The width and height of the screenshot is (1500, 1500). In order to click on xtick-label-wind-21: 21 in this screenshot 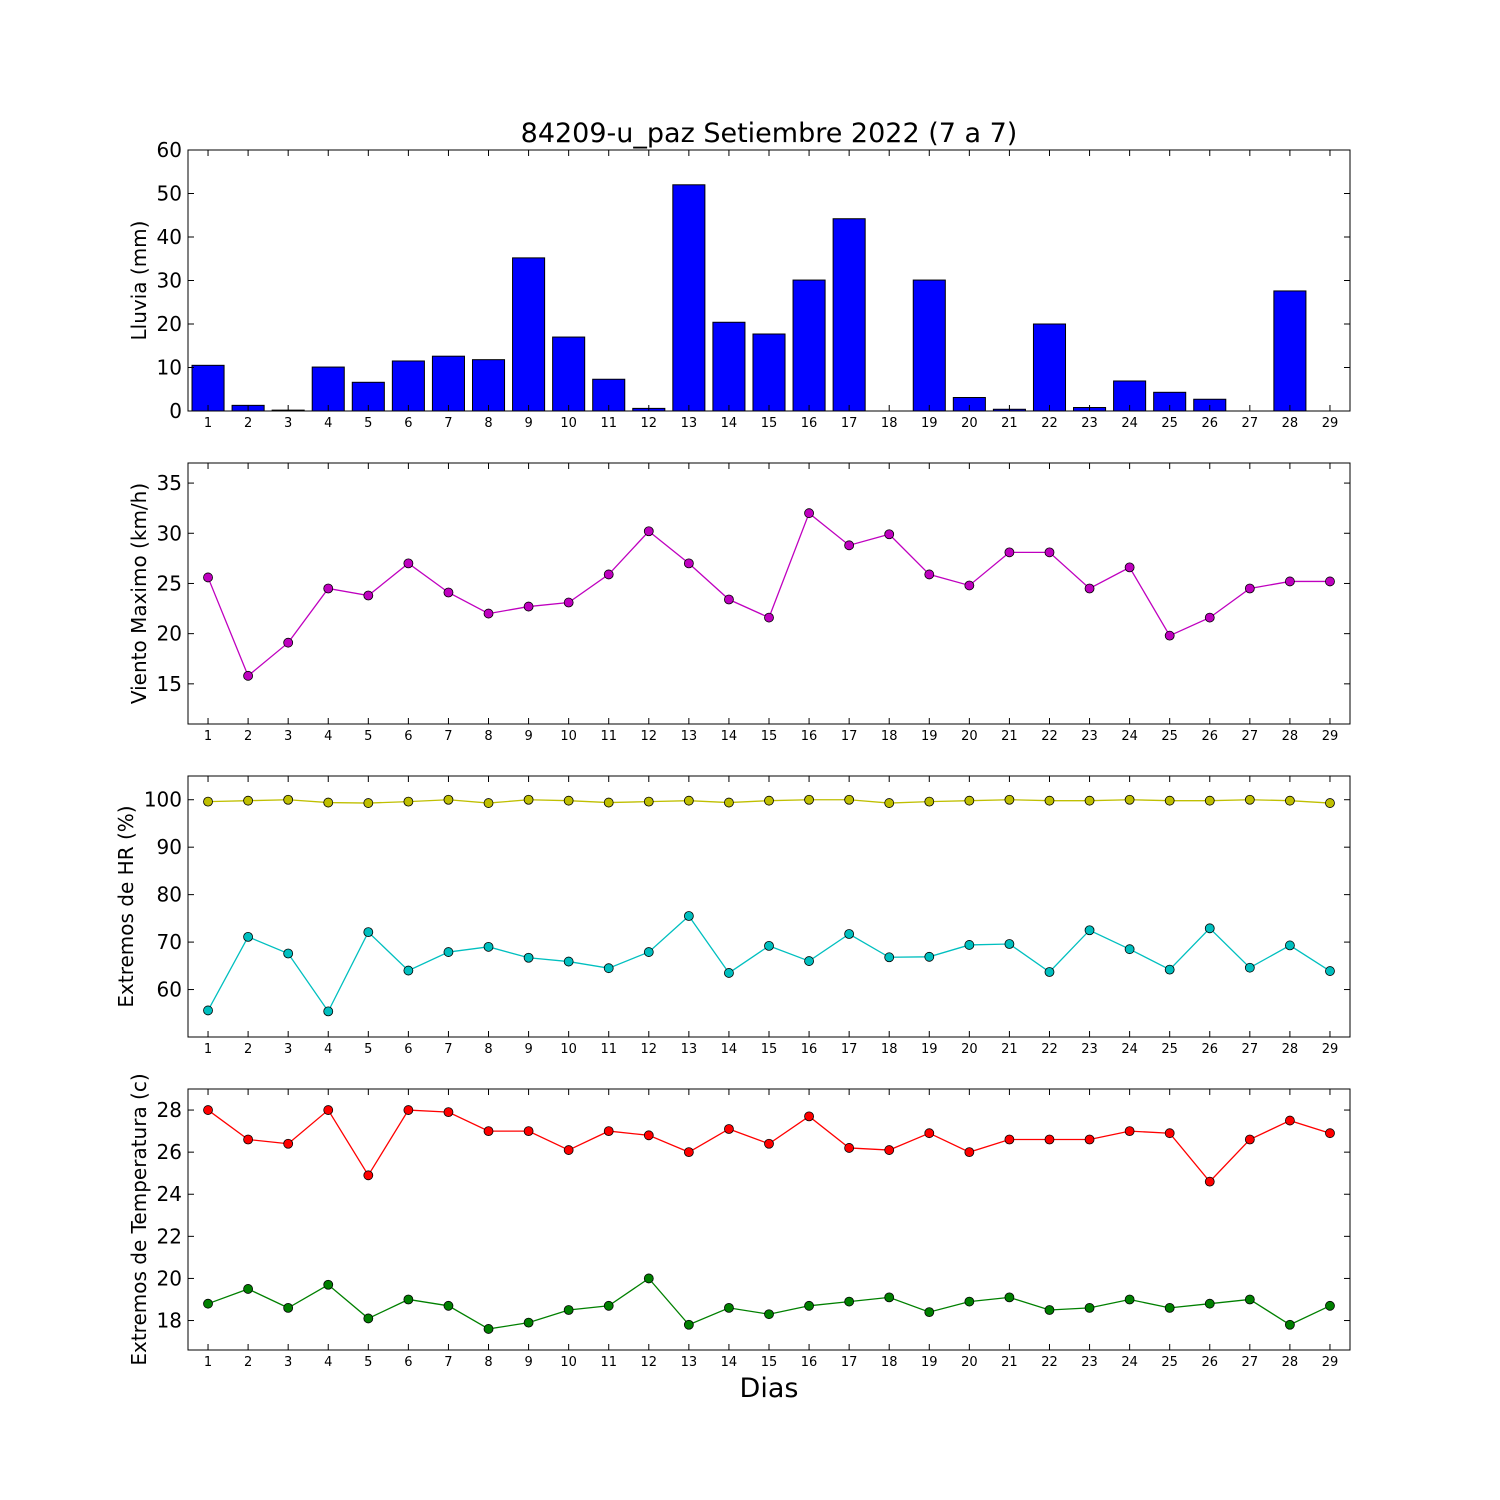, I will do `click(1009, 736)`.